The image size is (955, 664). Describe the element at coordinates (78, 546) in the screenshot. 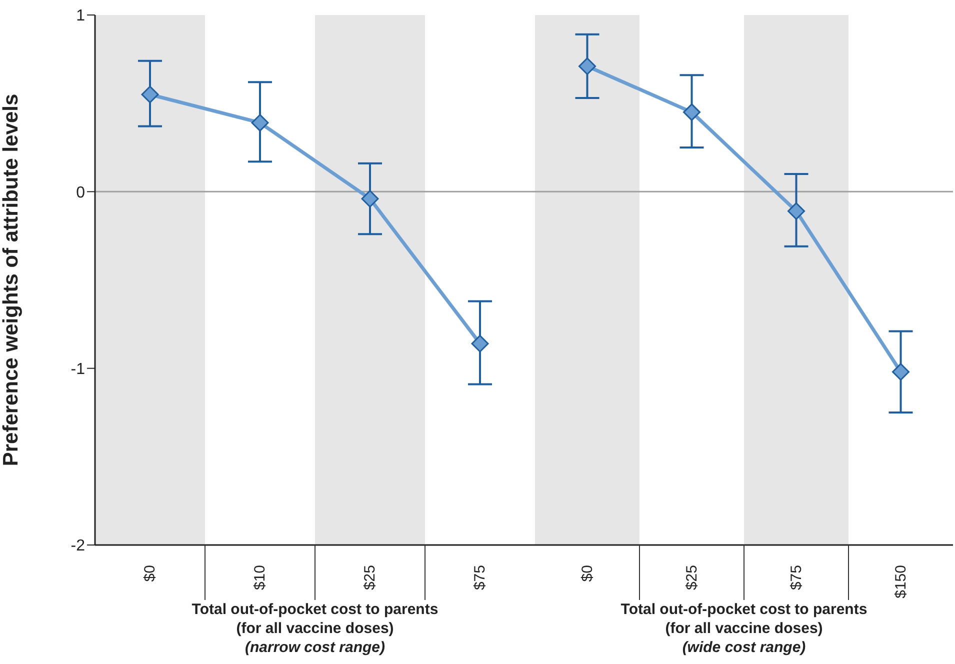

I see `y-tick-label: -2` at that location.